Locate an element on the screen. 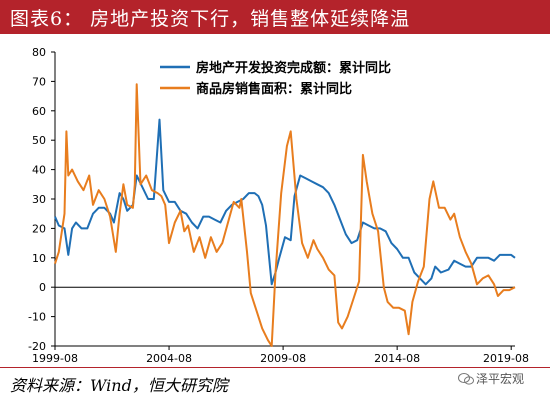  y-tick-label: 50 is located at coordinates (39, 140).